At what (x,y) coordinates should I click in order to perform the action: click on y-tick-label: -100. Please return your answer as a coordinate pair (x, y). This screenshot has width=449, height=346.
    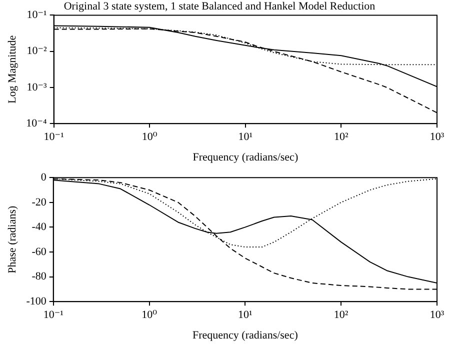
    Looking at the image, I should click on (36, 301).